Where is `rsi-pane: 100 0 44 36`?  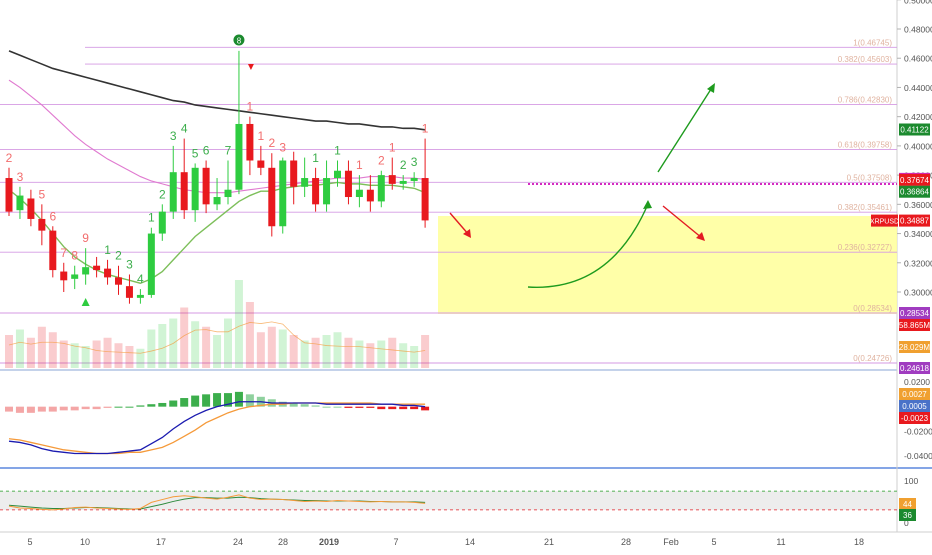 rsi-pane: 100 0 44 36 is located at coordinates (459, 502).